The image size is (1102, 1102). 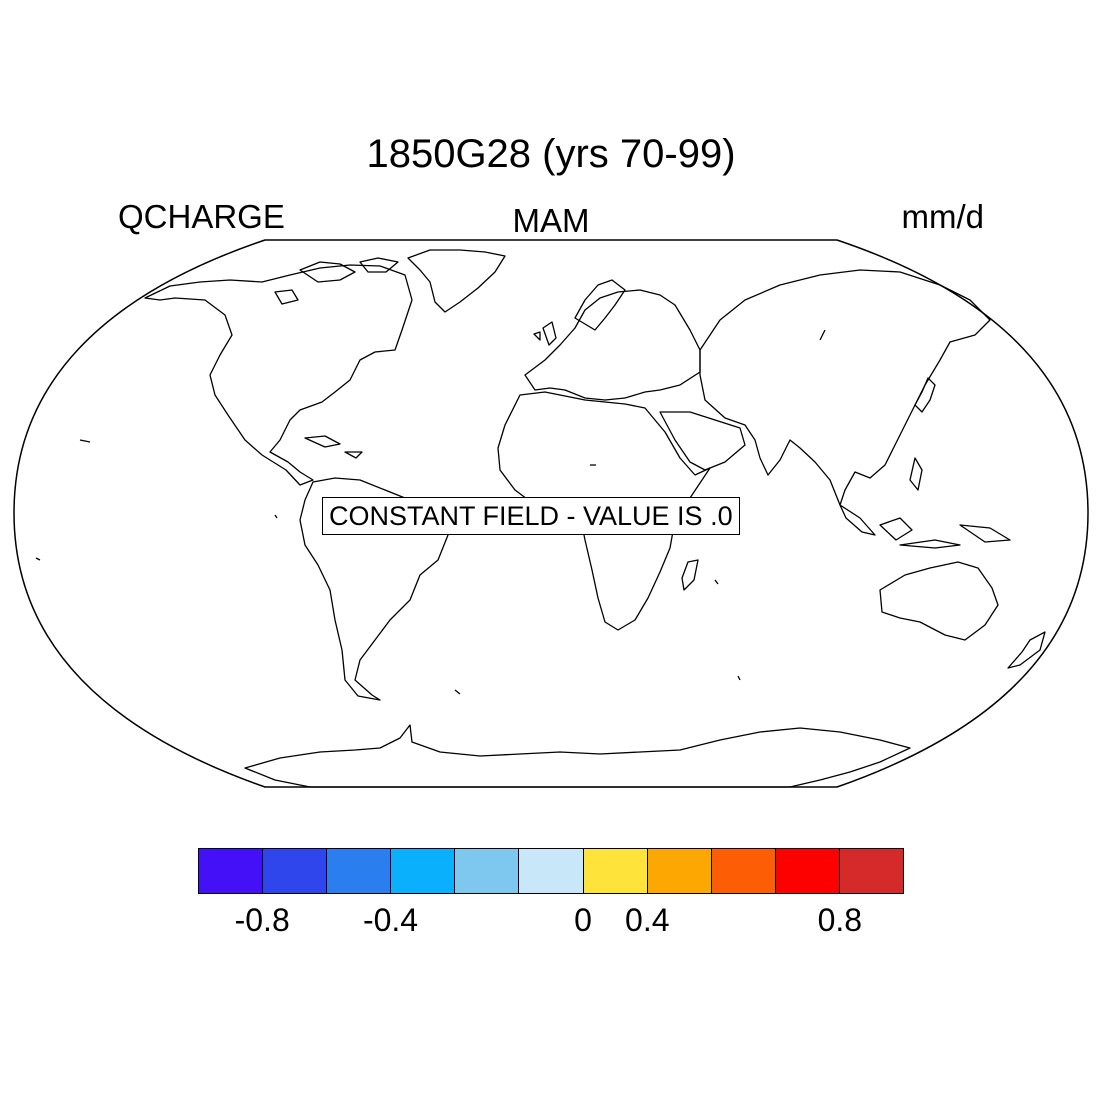 I want to click on variable-label: QCHARGE, so click(x=201, y=216).